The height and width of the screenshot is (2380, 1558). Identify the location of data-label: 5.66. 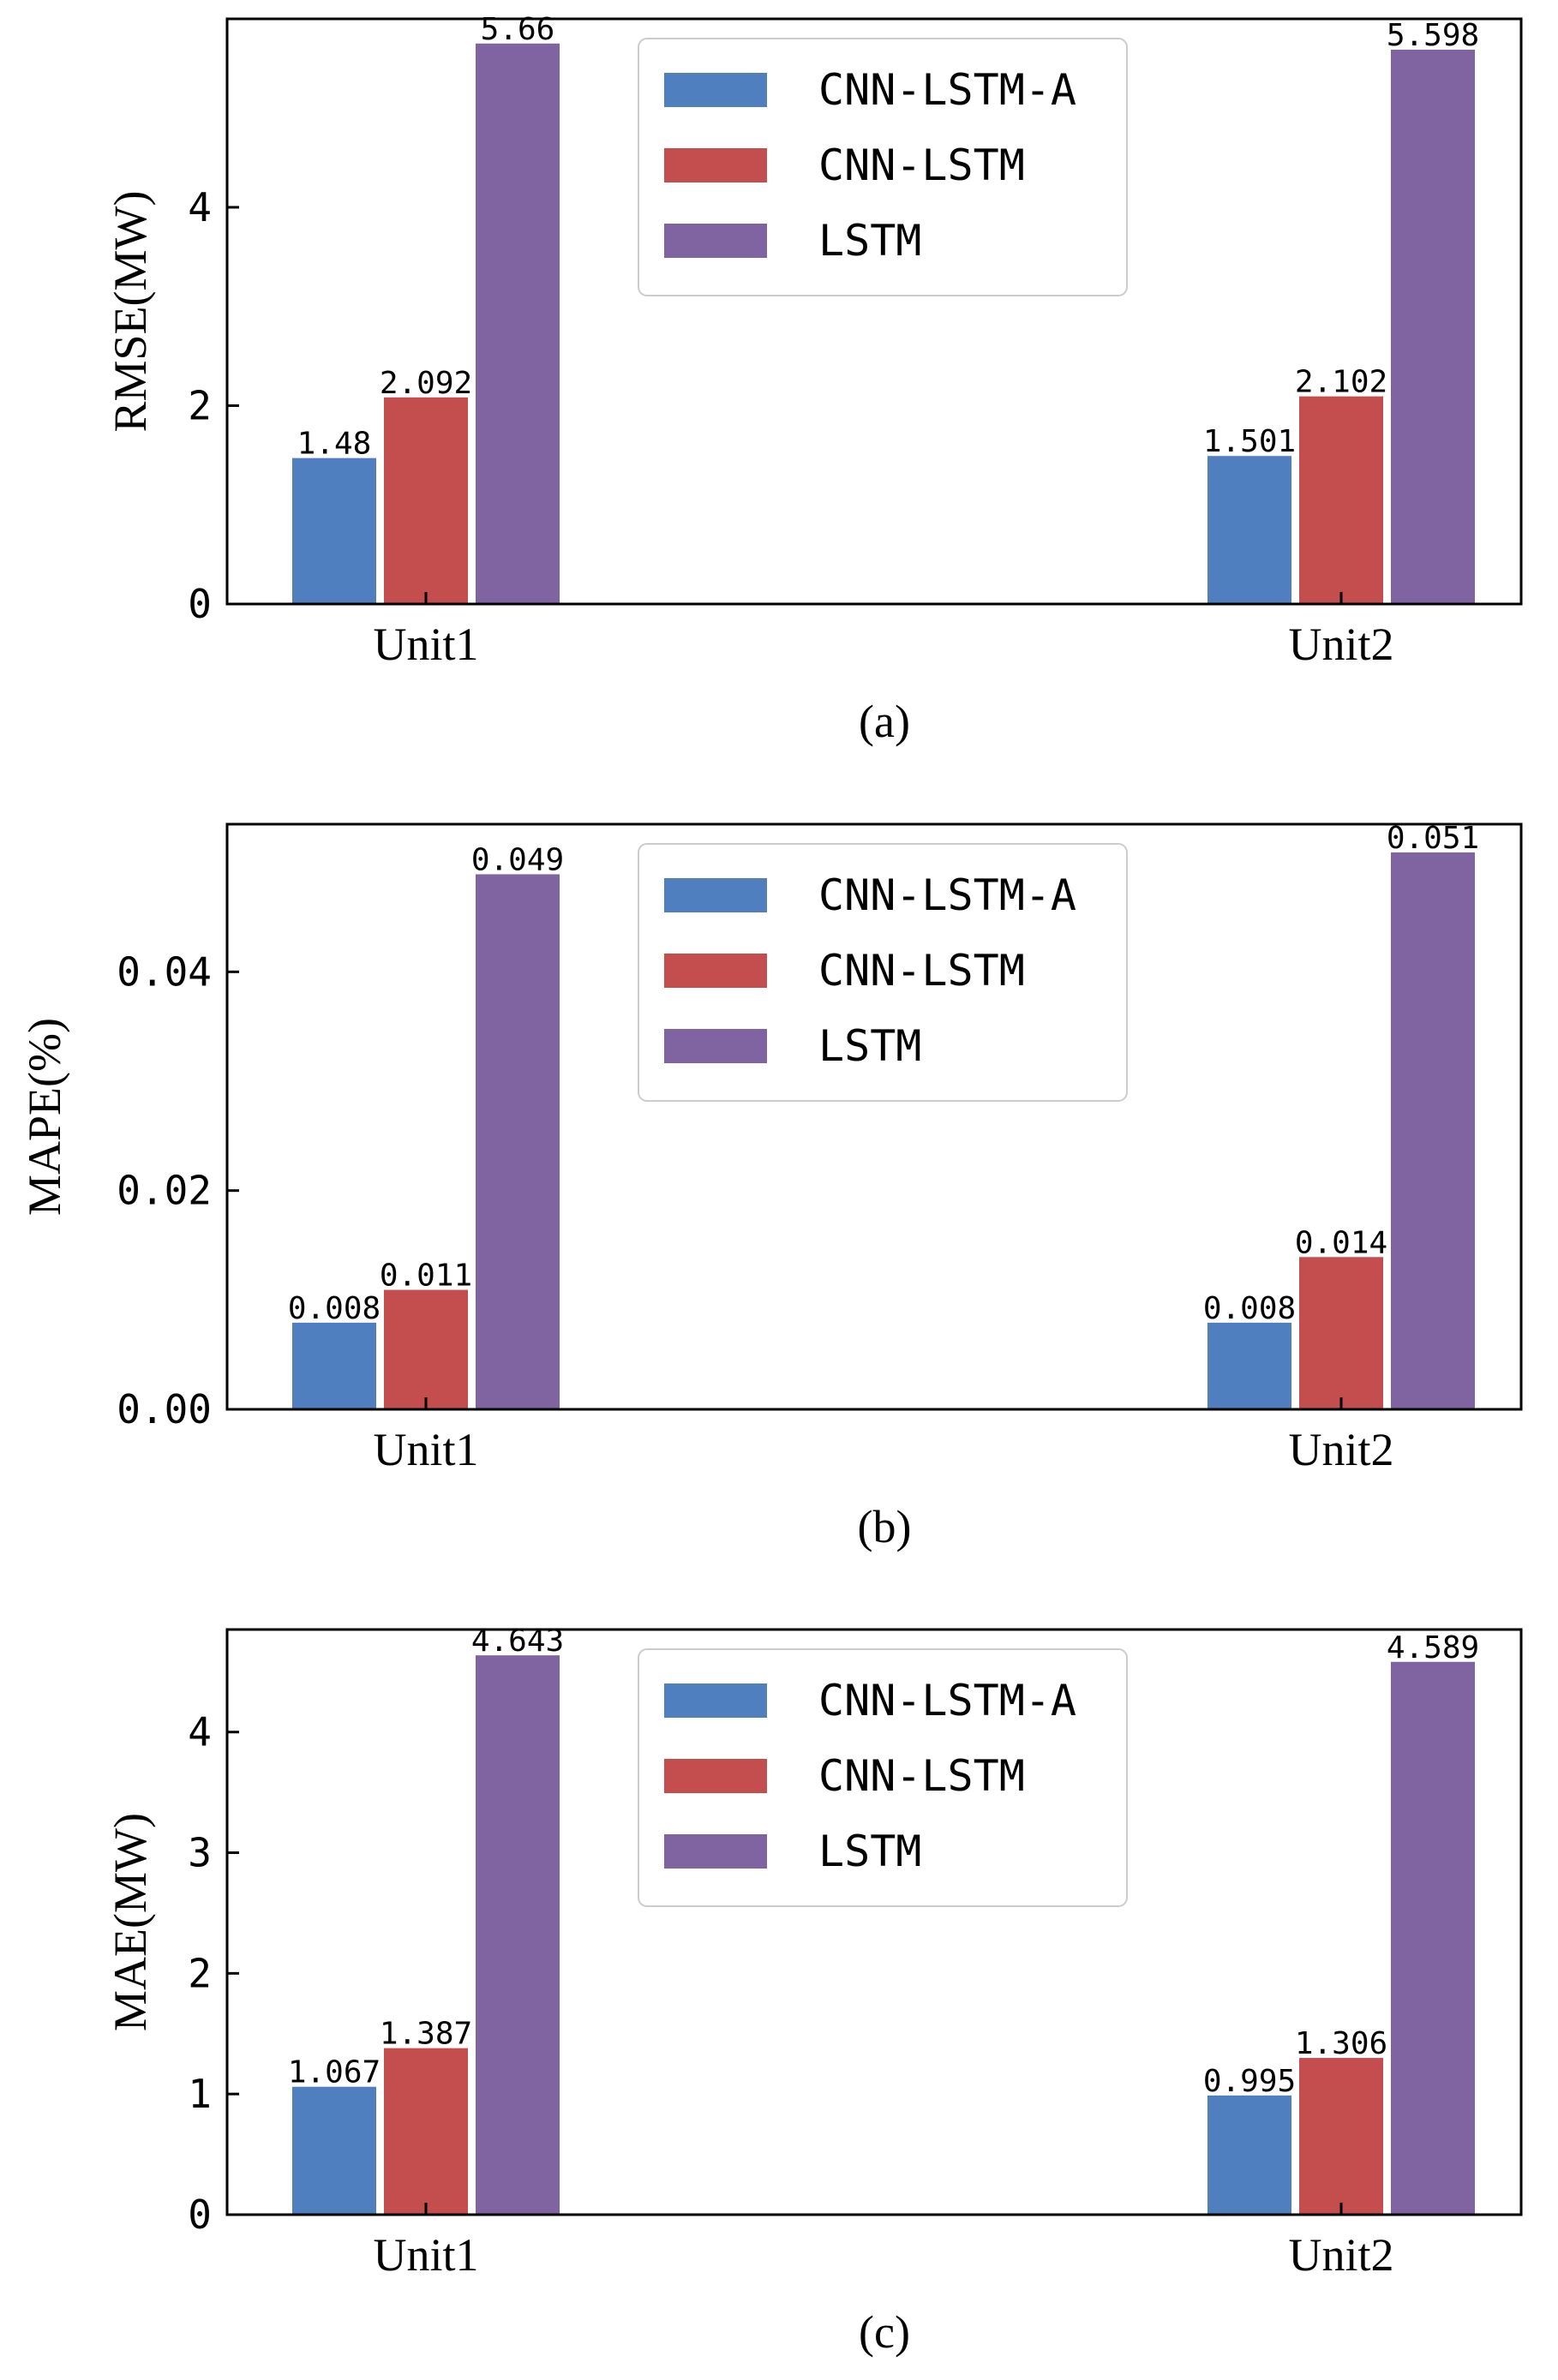
(518, 29).